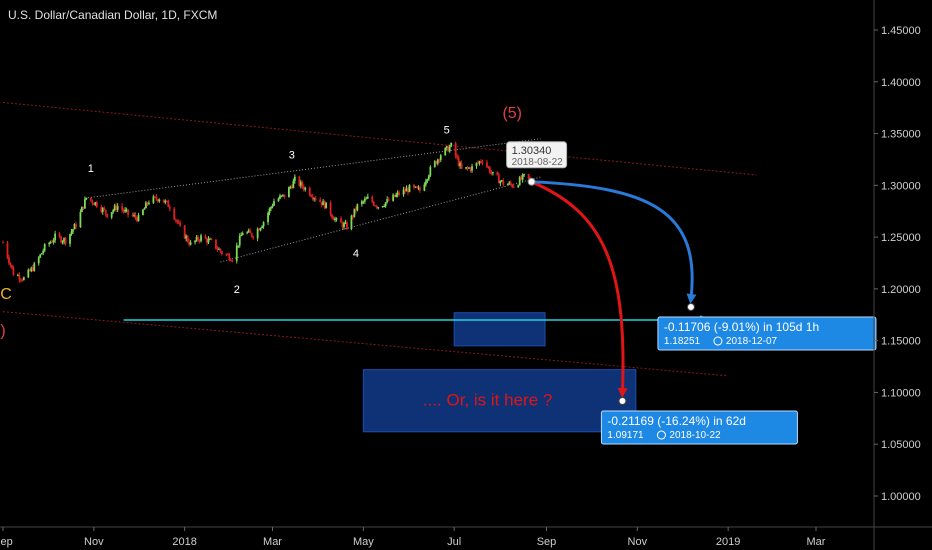  I want to click on zones-layer, so click(499, 372).